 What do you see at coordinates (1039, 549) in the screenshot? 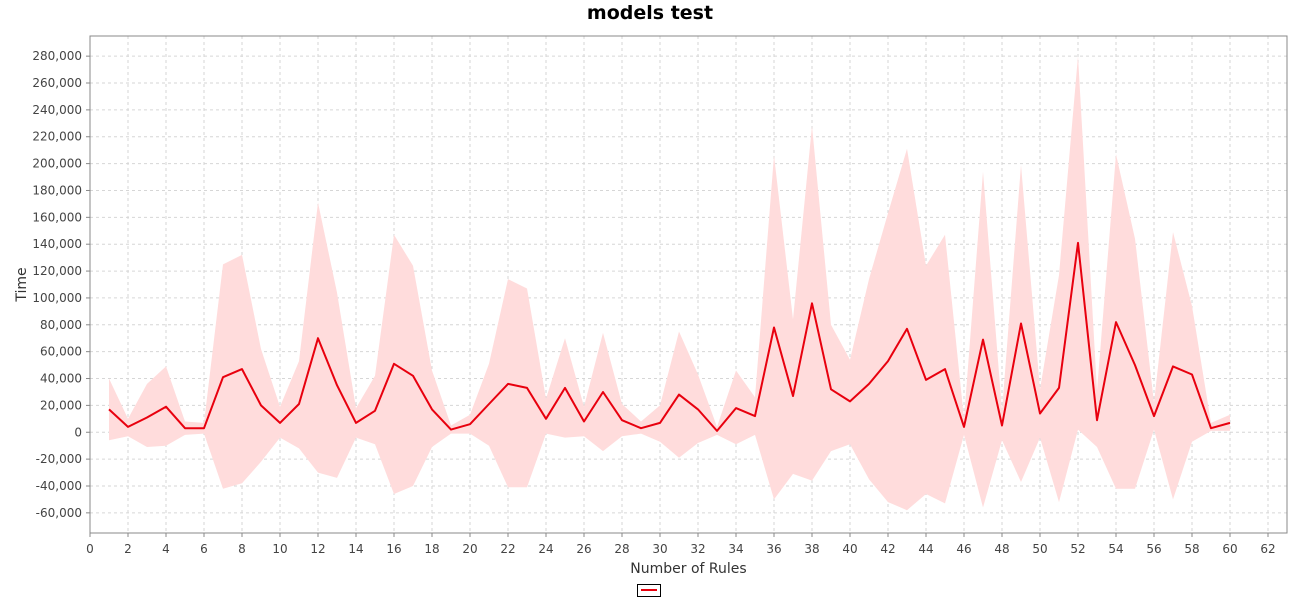
I see `x-tick-label: 50` at bounding box center [1039, 549].